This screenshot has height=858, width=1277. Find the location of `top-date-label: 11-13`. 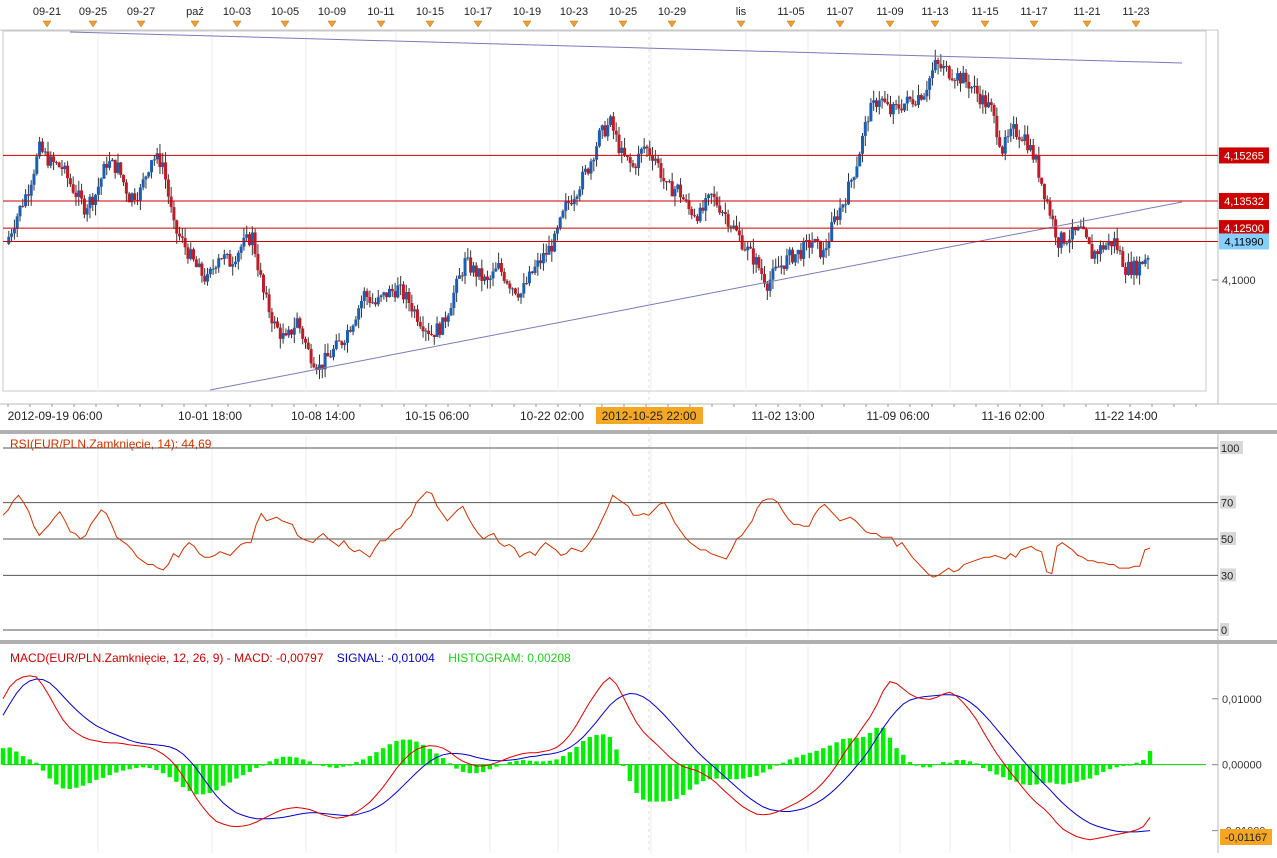

top-date-label: 11-13 is located at coordinates (934, 12).